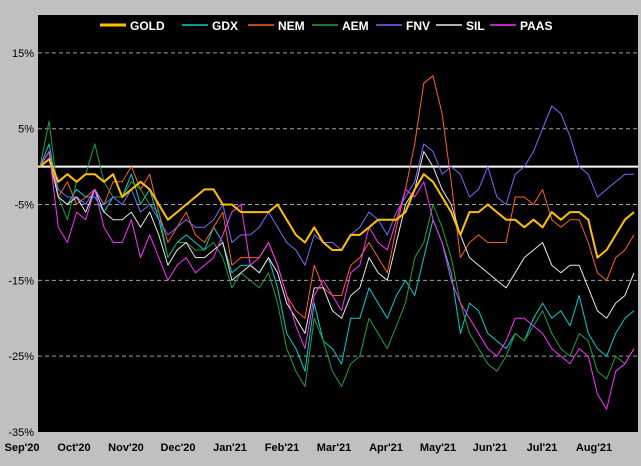 Image resolution: width=641 pixels, height=466 pixels. Describe the element at coordinates (386, 448) in the screenshot. I see `x-tick-label: Apr'21` at that location.